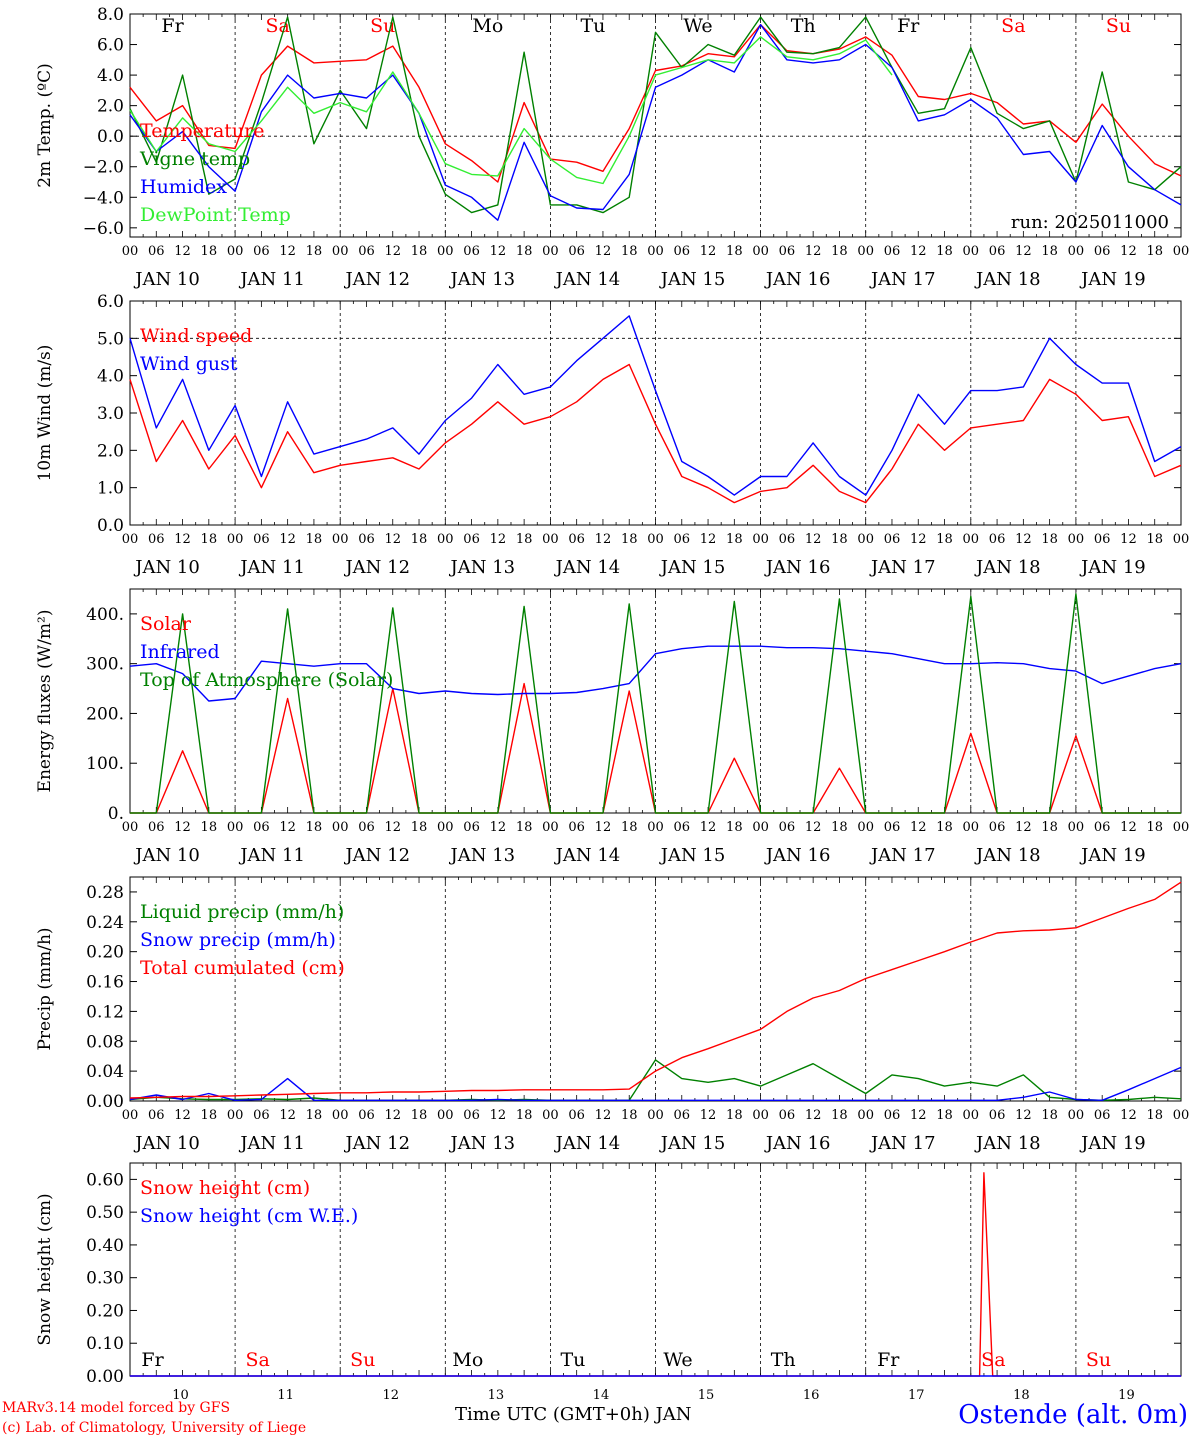 The width and height of the screenshot is (1194, 1444). I want to click on y-tick-label: 1.0, so click(110, 489).